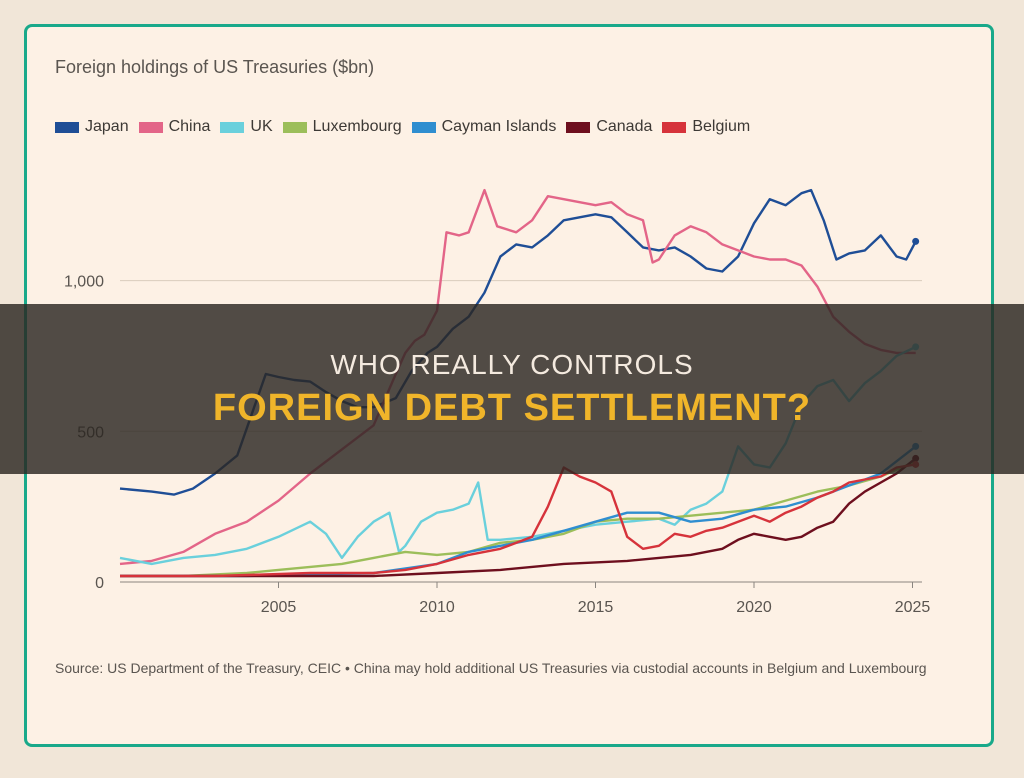 Image resolution: width=1024 pixels, height=778 pixels. I want to click on legend-label-uk: UK, so click(261, 126).